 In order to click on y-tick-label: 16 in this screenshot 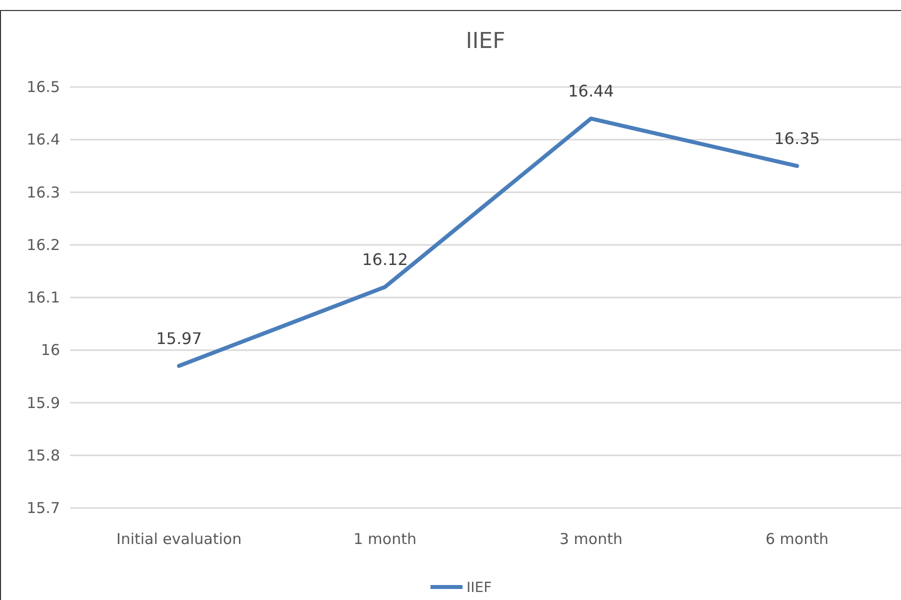, I will do `click(50, 350)`.